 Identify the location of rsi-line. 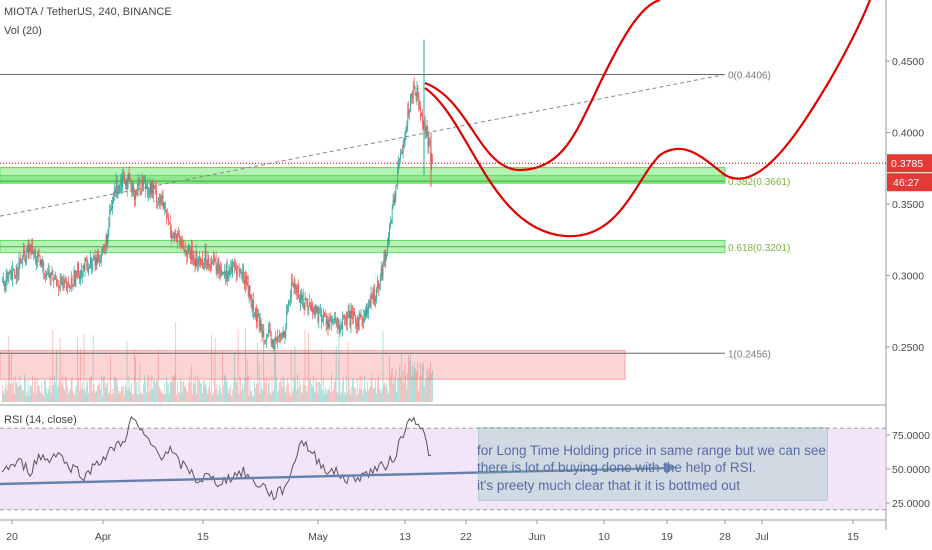
(216, 458).